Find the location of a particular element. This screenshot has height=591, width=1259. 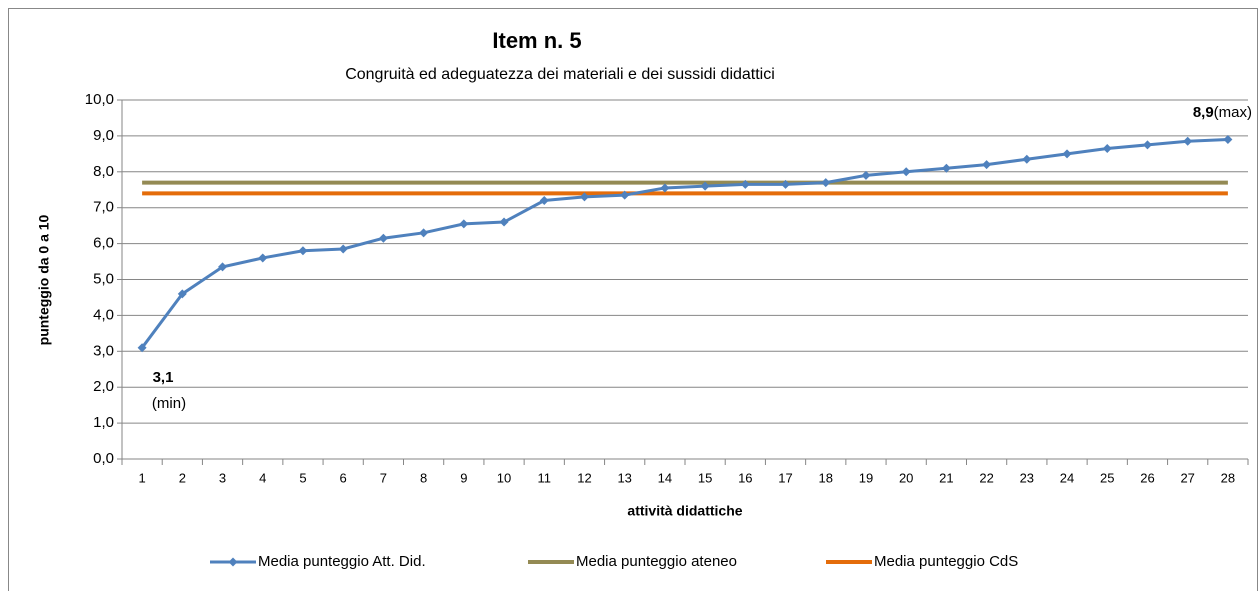

x-tick-label: 5 is located at coordinates (302, 477).